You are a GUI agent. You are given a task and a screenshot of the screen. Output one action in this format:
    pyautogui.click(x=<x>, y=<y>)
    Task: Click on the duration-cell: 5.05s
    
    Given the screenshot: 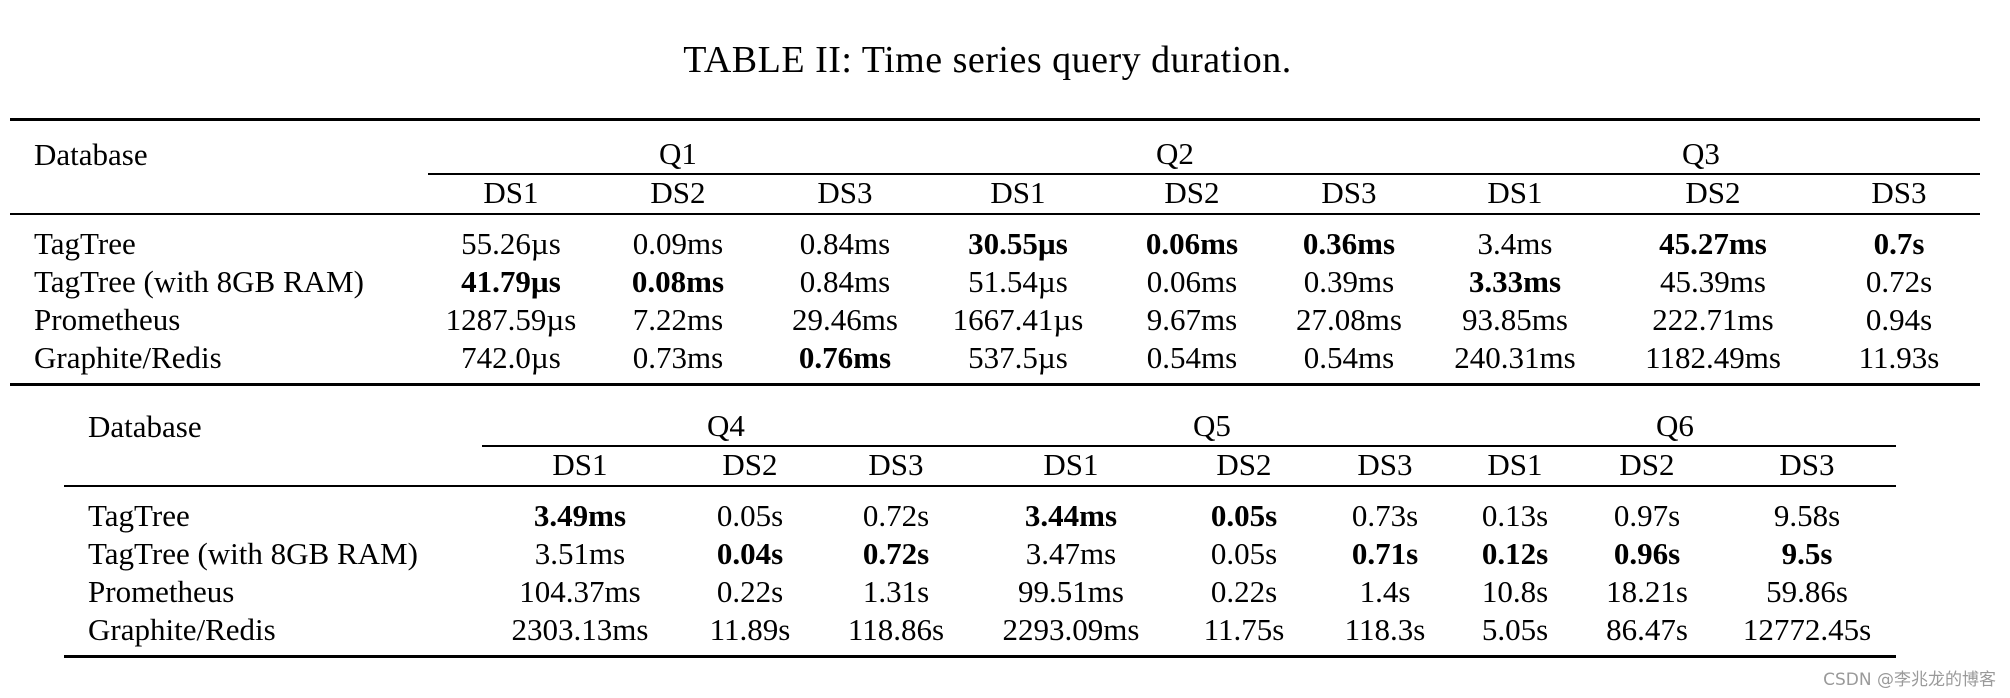 What is the action you would take?
    pyautogui.click(x=1515, y=629)
    